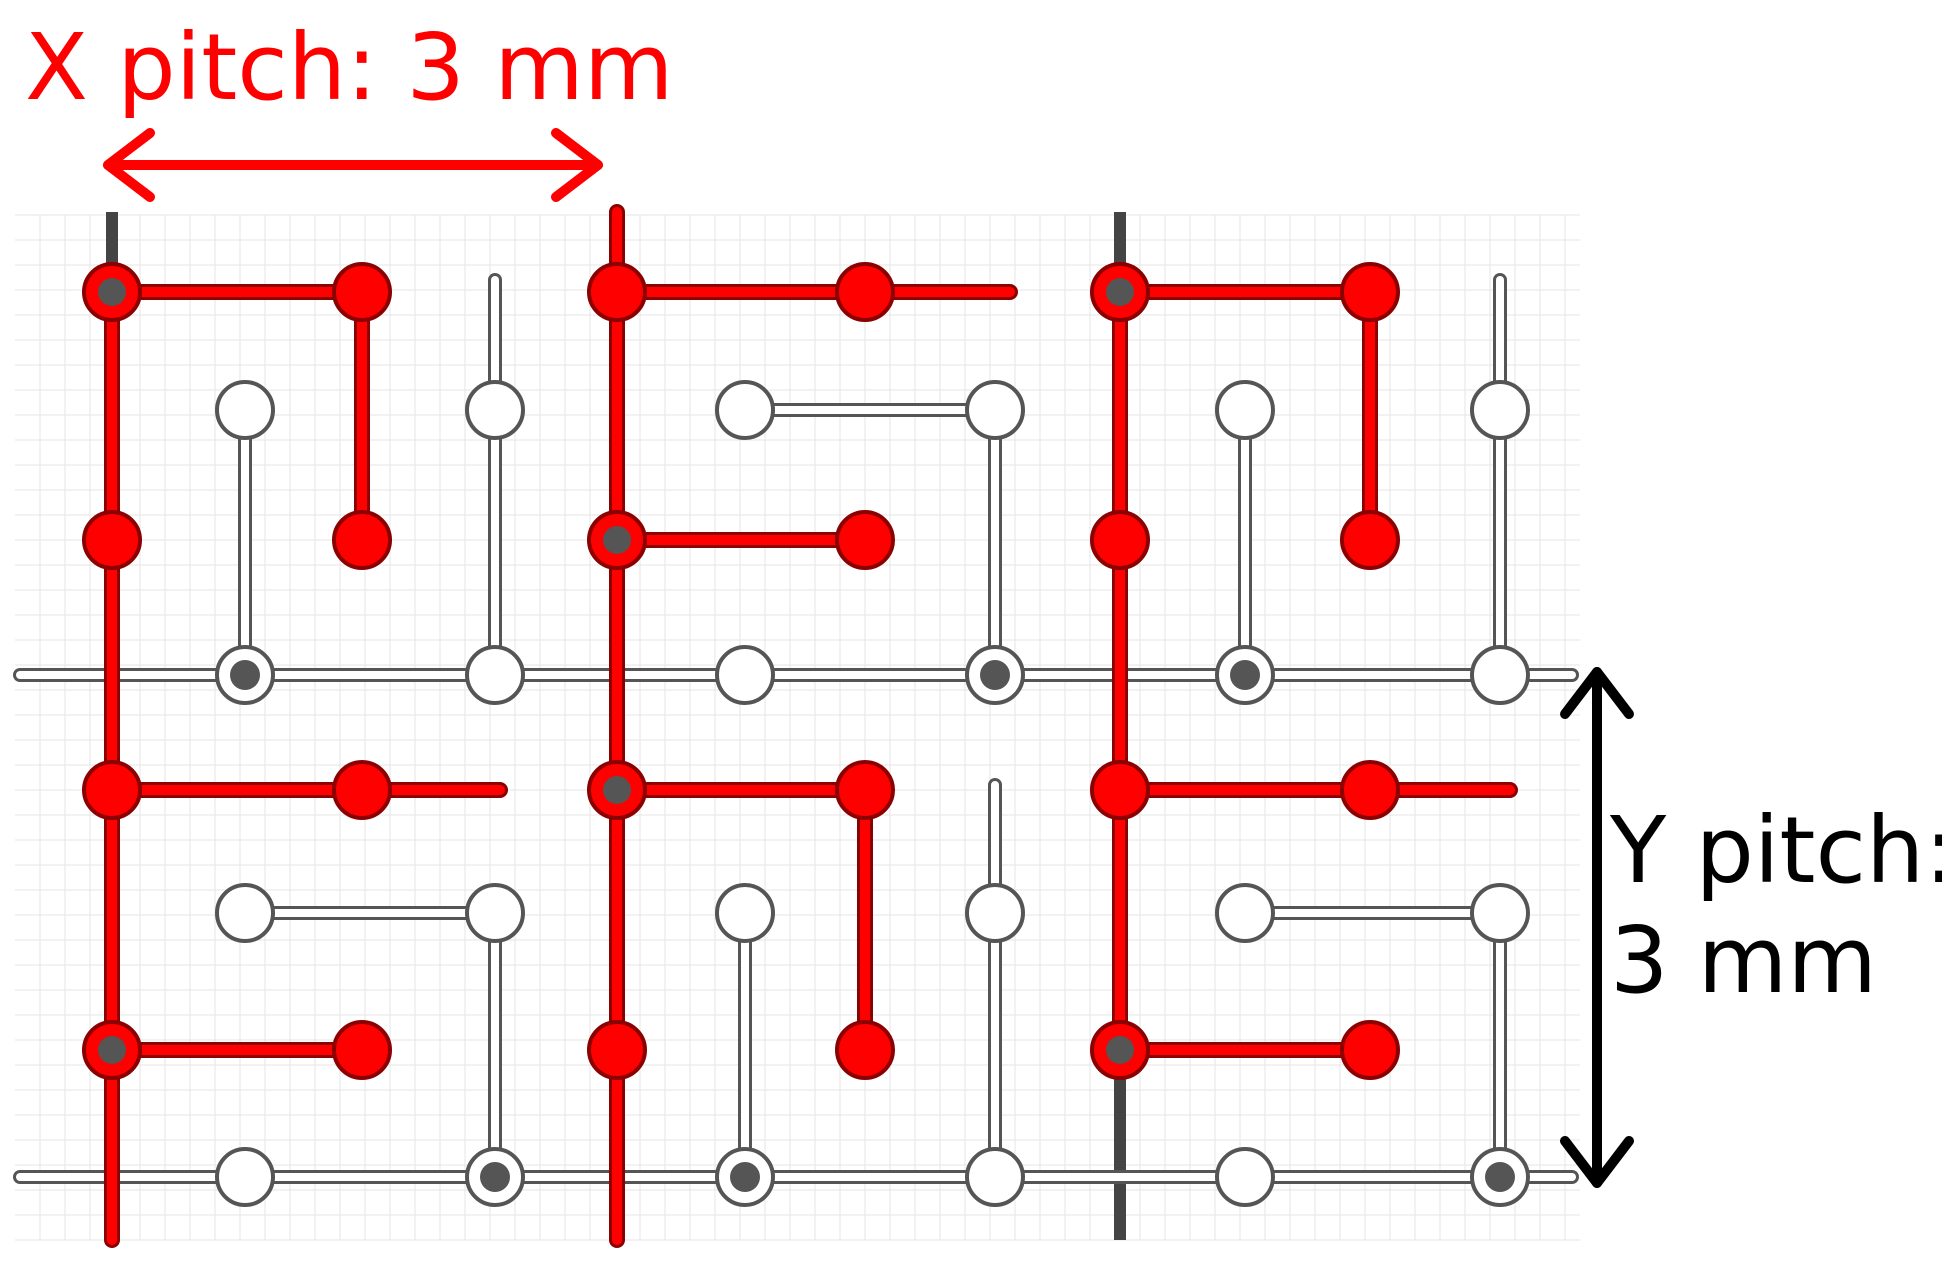 This screenshot has width=1942, height=1263. What do you see at coordinates (1744, 960) in the screenshot?
I see `y-pitch-label-line2: 3 mm` at bounding box center [1744, 960].